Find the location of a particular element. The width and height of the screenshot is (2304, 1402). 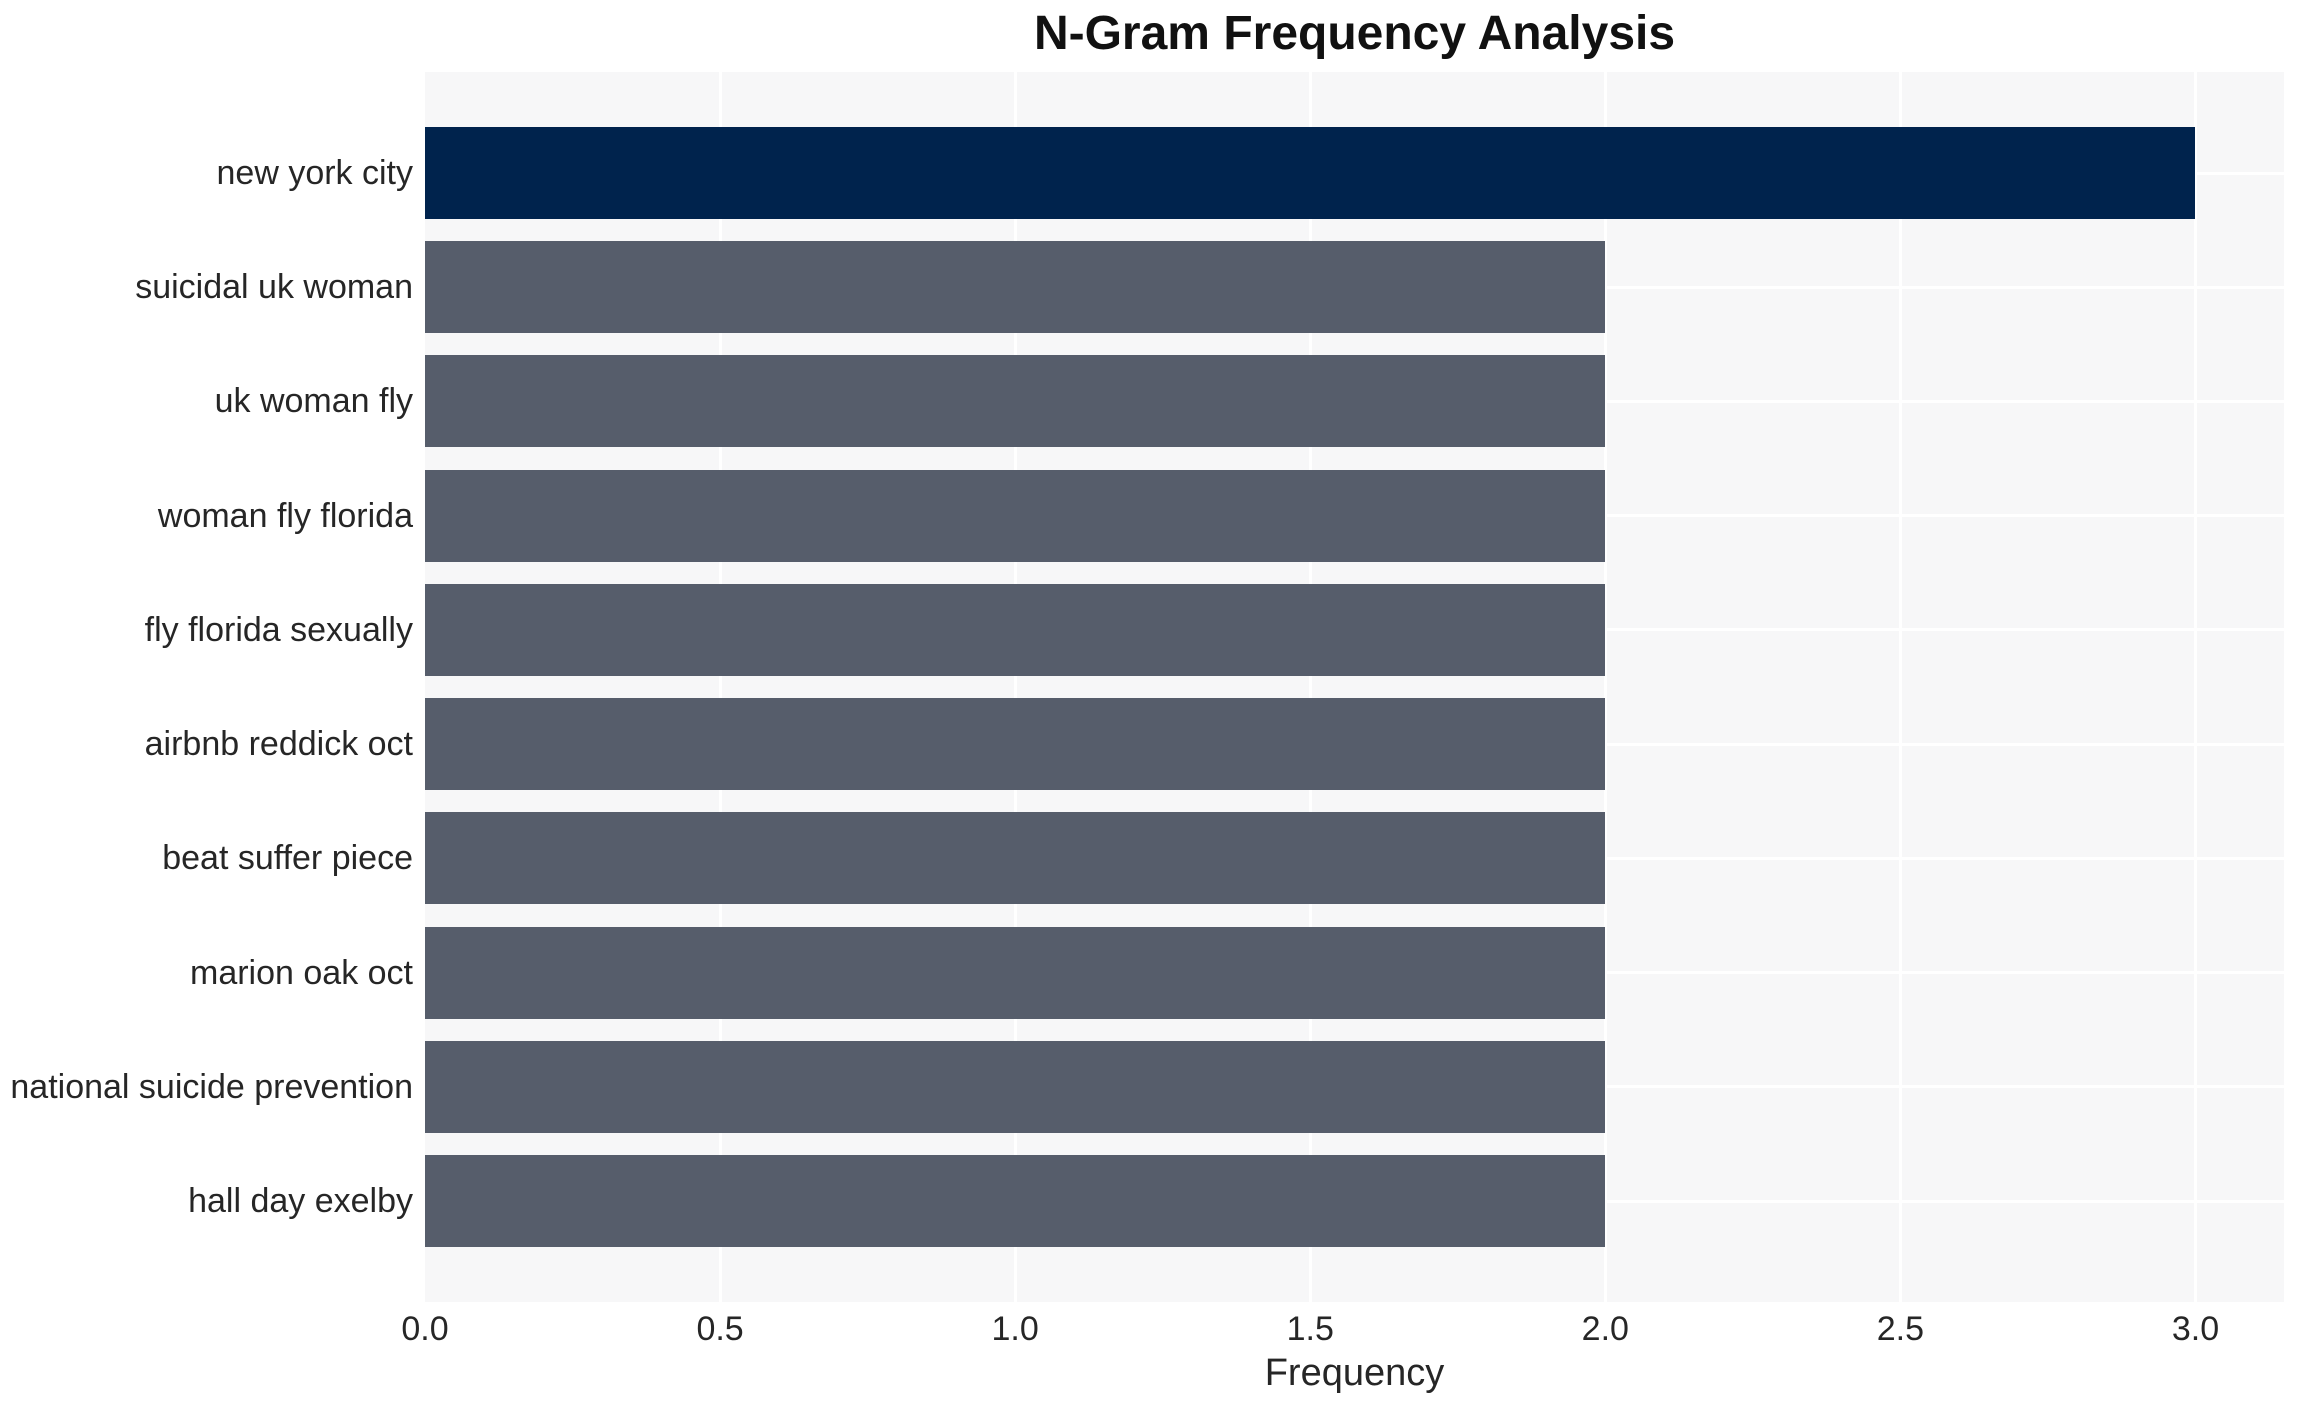

x-tick-label: 1.5 is located at coordinates (1310, 1329).